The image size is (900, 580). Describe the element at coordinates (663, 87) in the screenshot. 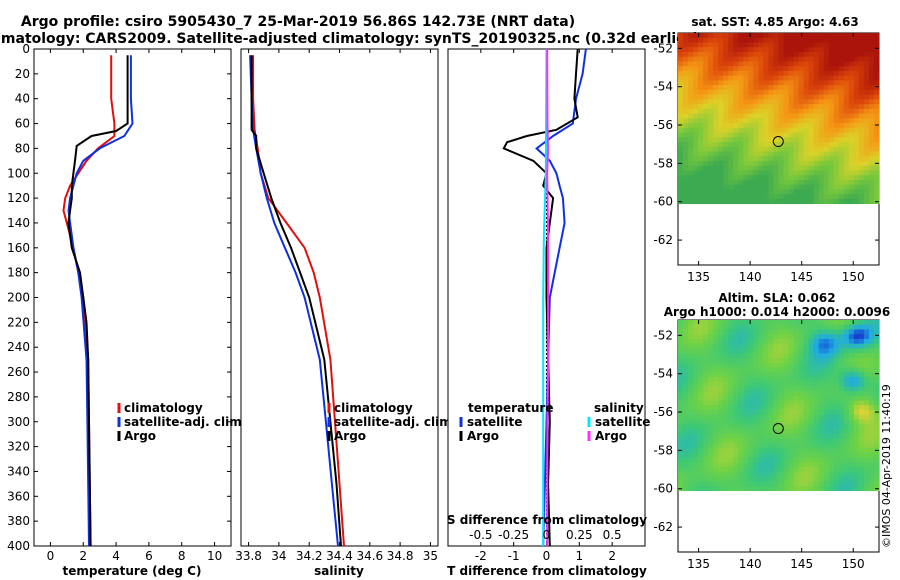

I see `lat-tick-label: -54` at that location.